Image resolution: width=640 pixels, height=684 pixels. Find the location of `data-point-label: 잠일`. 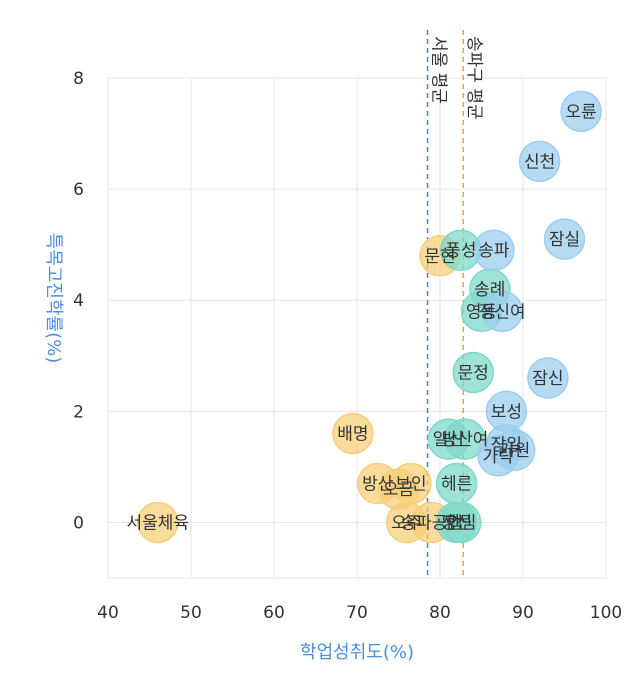

data-point-label: 잠일 is located at coordinates (506, 446).